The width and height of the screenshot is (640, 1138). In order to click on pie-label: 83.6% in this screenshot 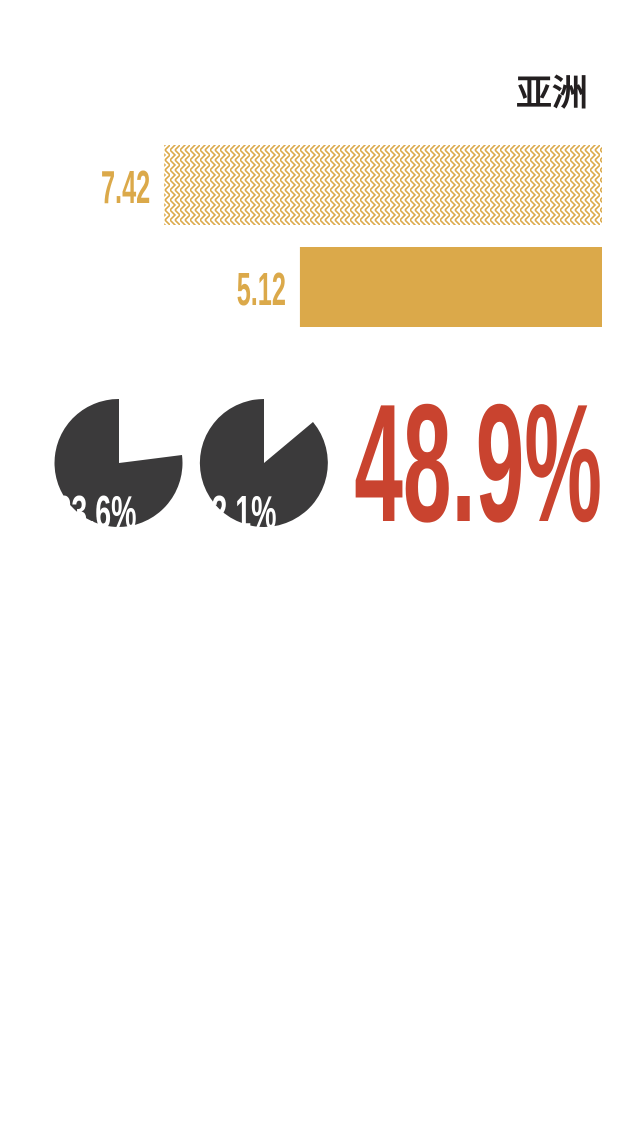, I will do `click(96, 513)`.